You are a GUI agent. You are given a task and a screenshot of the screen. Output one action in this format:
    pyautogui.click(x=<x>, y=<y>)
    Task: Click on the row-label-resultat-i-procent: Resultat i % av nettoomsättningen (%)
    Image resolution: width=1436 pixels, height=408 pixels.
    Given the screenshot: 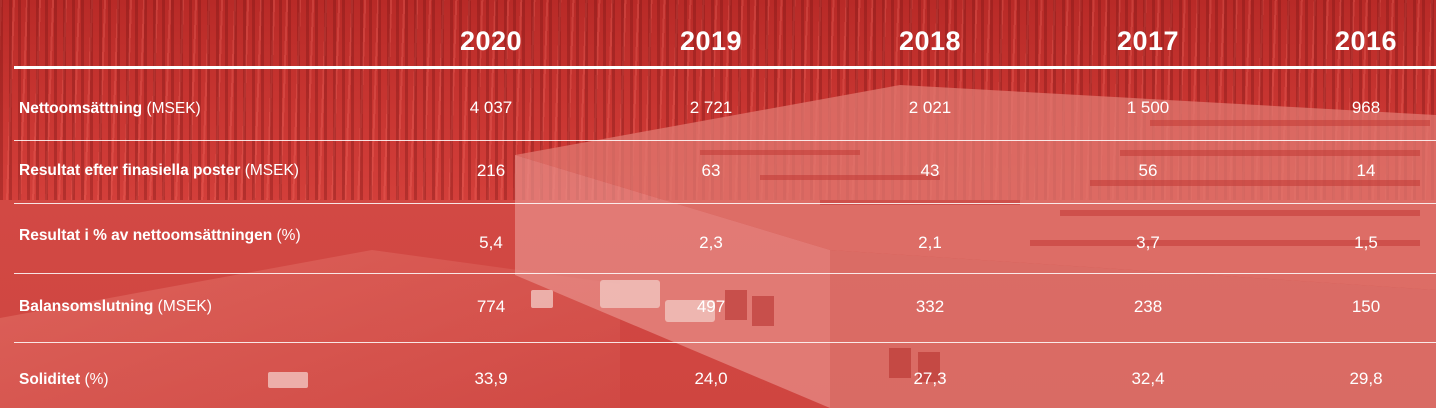 What is the action you would take?
    pyautogui.click(x=160, y=235)
    